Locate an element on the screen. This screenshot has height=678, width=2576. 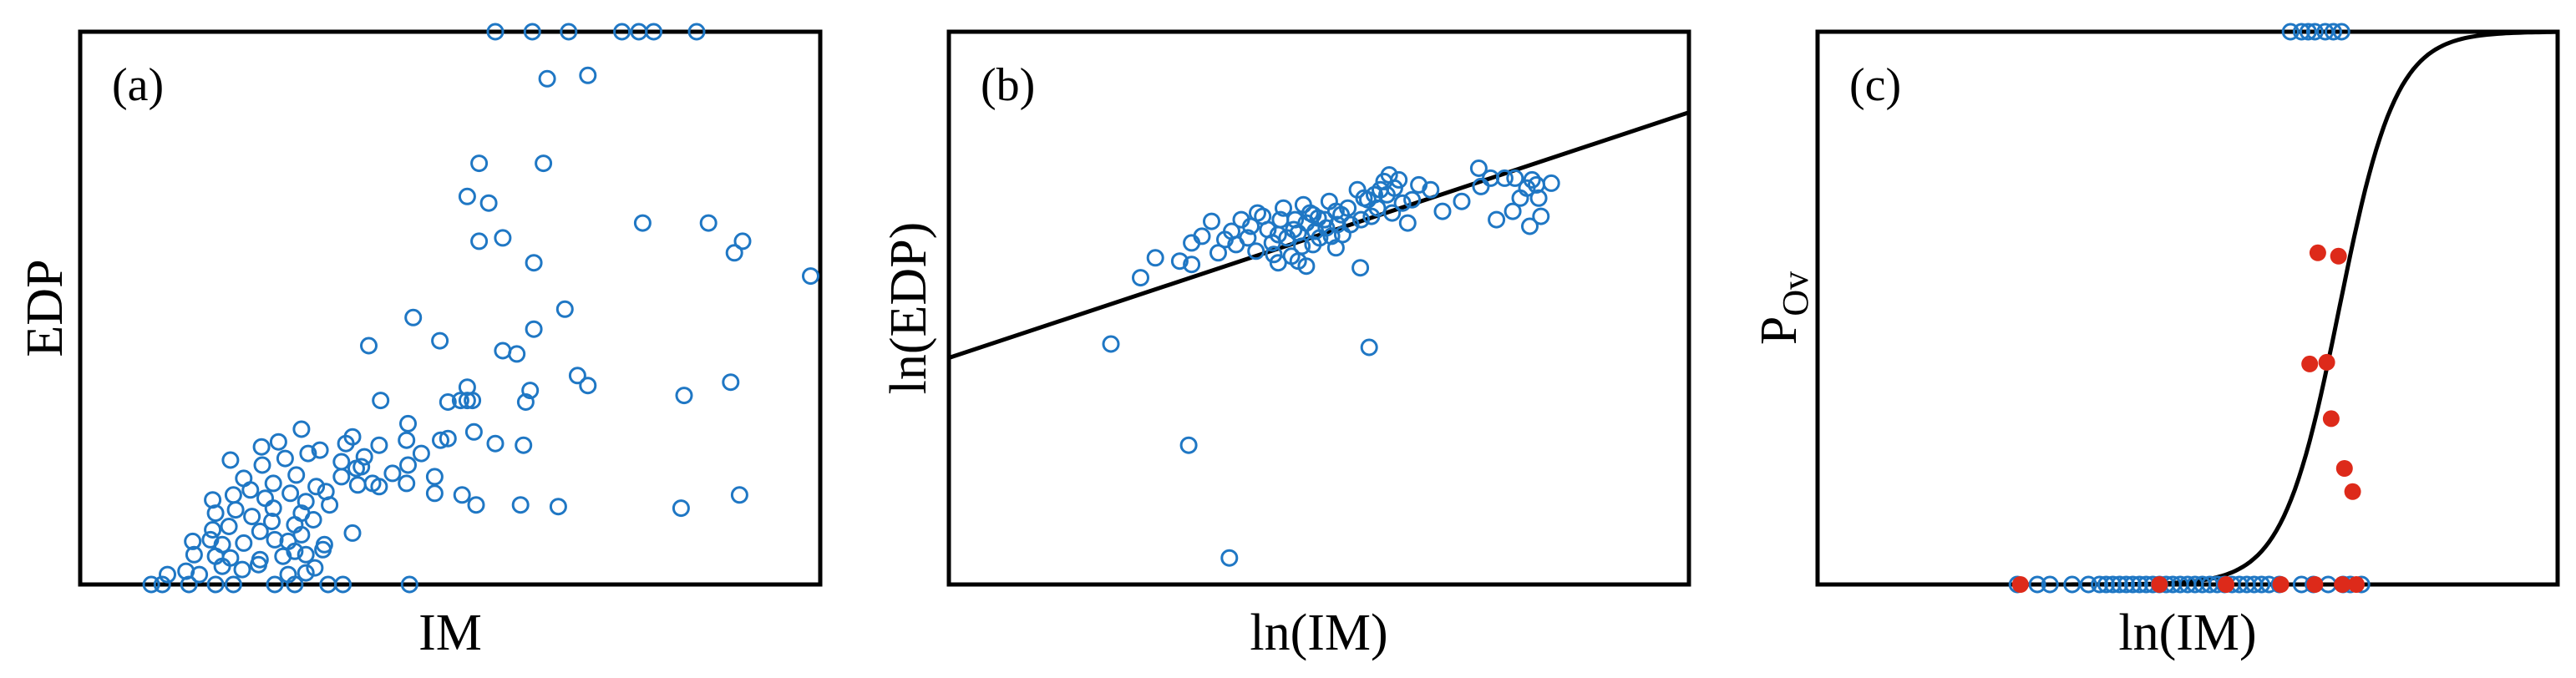
scatter-points-c is located at coordinates (2189, 309).